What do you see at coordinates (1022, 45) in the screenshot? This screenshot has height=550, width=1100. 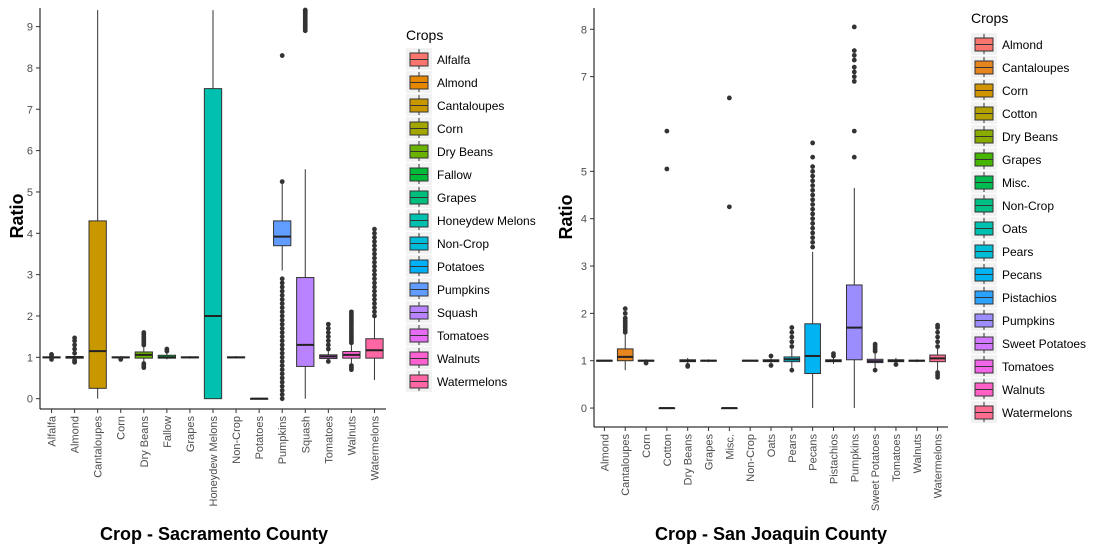 I see `legend-label: Almond` at bounding box center [1022, 45].